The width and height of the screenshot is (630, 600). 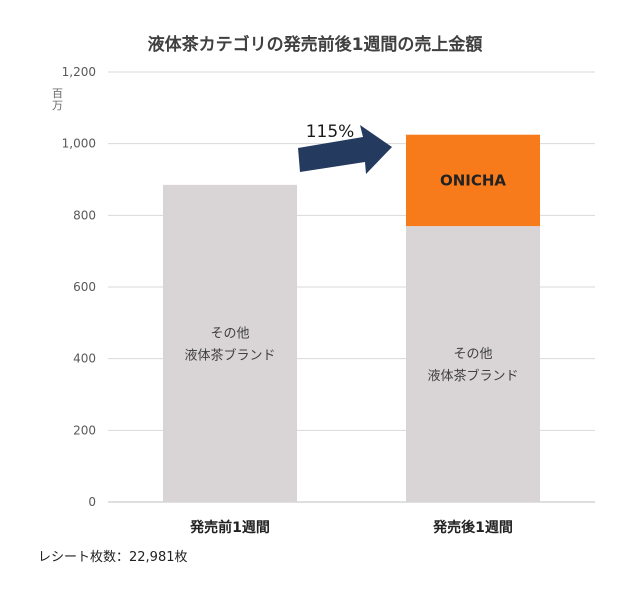 I want to click on y-tick-label: 1,200, so click(x=79, y=72).